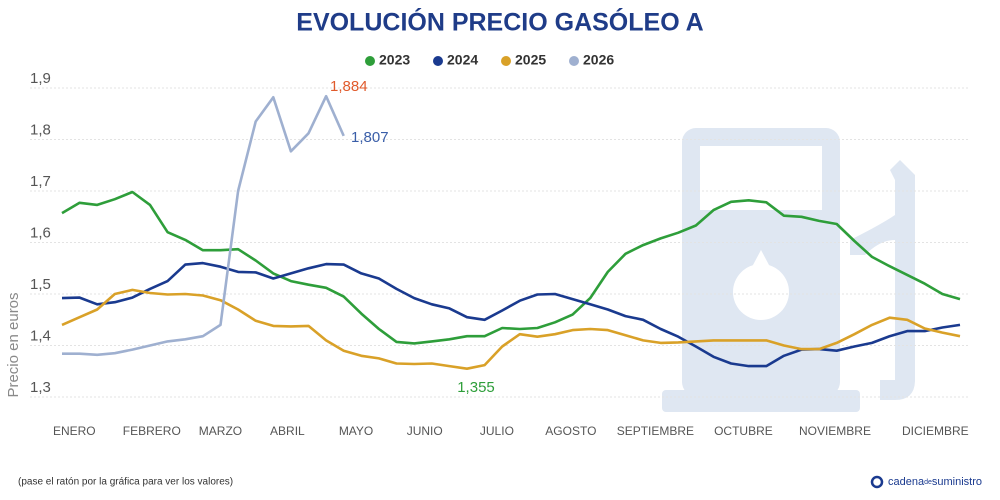 This screenshot has width=1000, height=500. Describe the element at coordinates (394, 60) in the screenshot. I see `legend-label: 2023` at that location.